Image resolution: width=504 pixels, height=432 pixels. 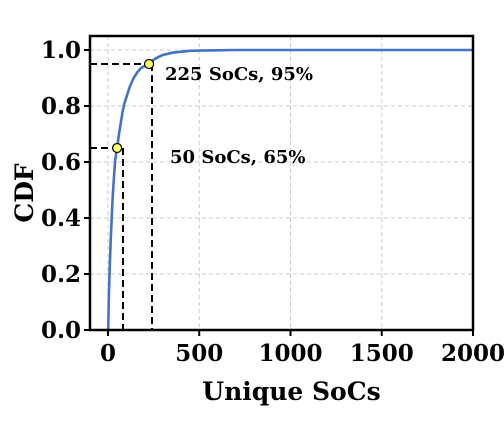 What do you see at coordinates (290, 353) in the screenshot?
I see `x-tick-label-2: 1000` at bounding box center [290, 353].